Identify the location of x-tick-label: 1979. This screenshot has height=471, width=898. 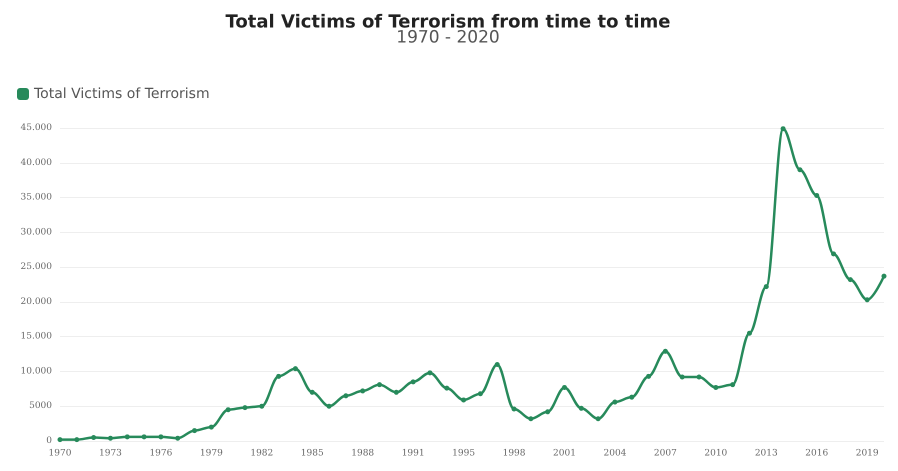
(212, 453).